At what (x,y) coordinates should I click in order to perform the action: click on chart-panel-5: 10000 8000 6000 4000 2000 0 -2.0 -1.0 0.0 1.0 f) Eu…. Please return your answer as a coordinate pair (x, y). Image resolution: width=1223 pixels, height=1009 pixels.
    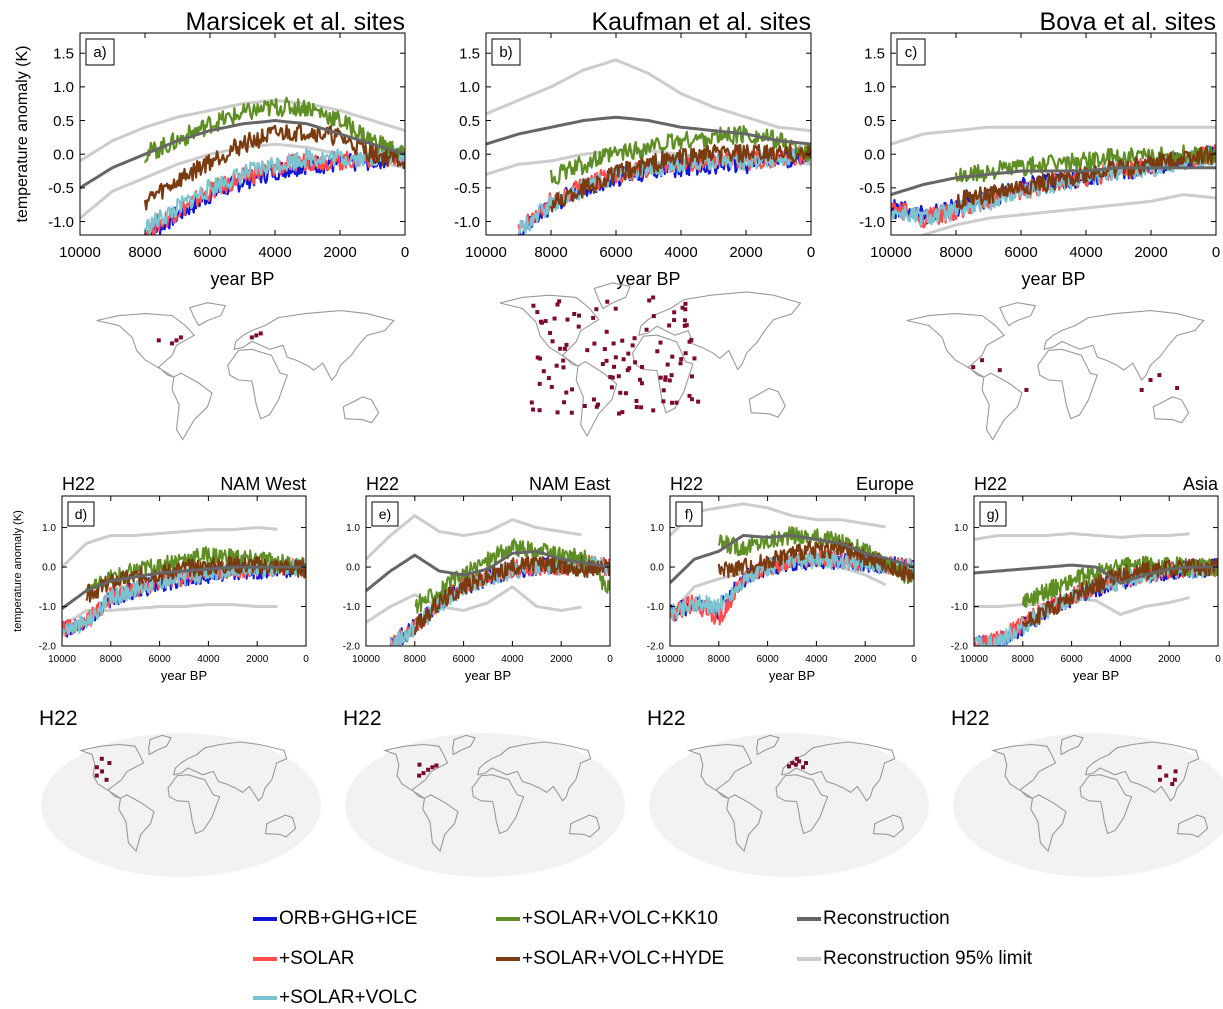
    Looking at the image, I should click on (782, 578).